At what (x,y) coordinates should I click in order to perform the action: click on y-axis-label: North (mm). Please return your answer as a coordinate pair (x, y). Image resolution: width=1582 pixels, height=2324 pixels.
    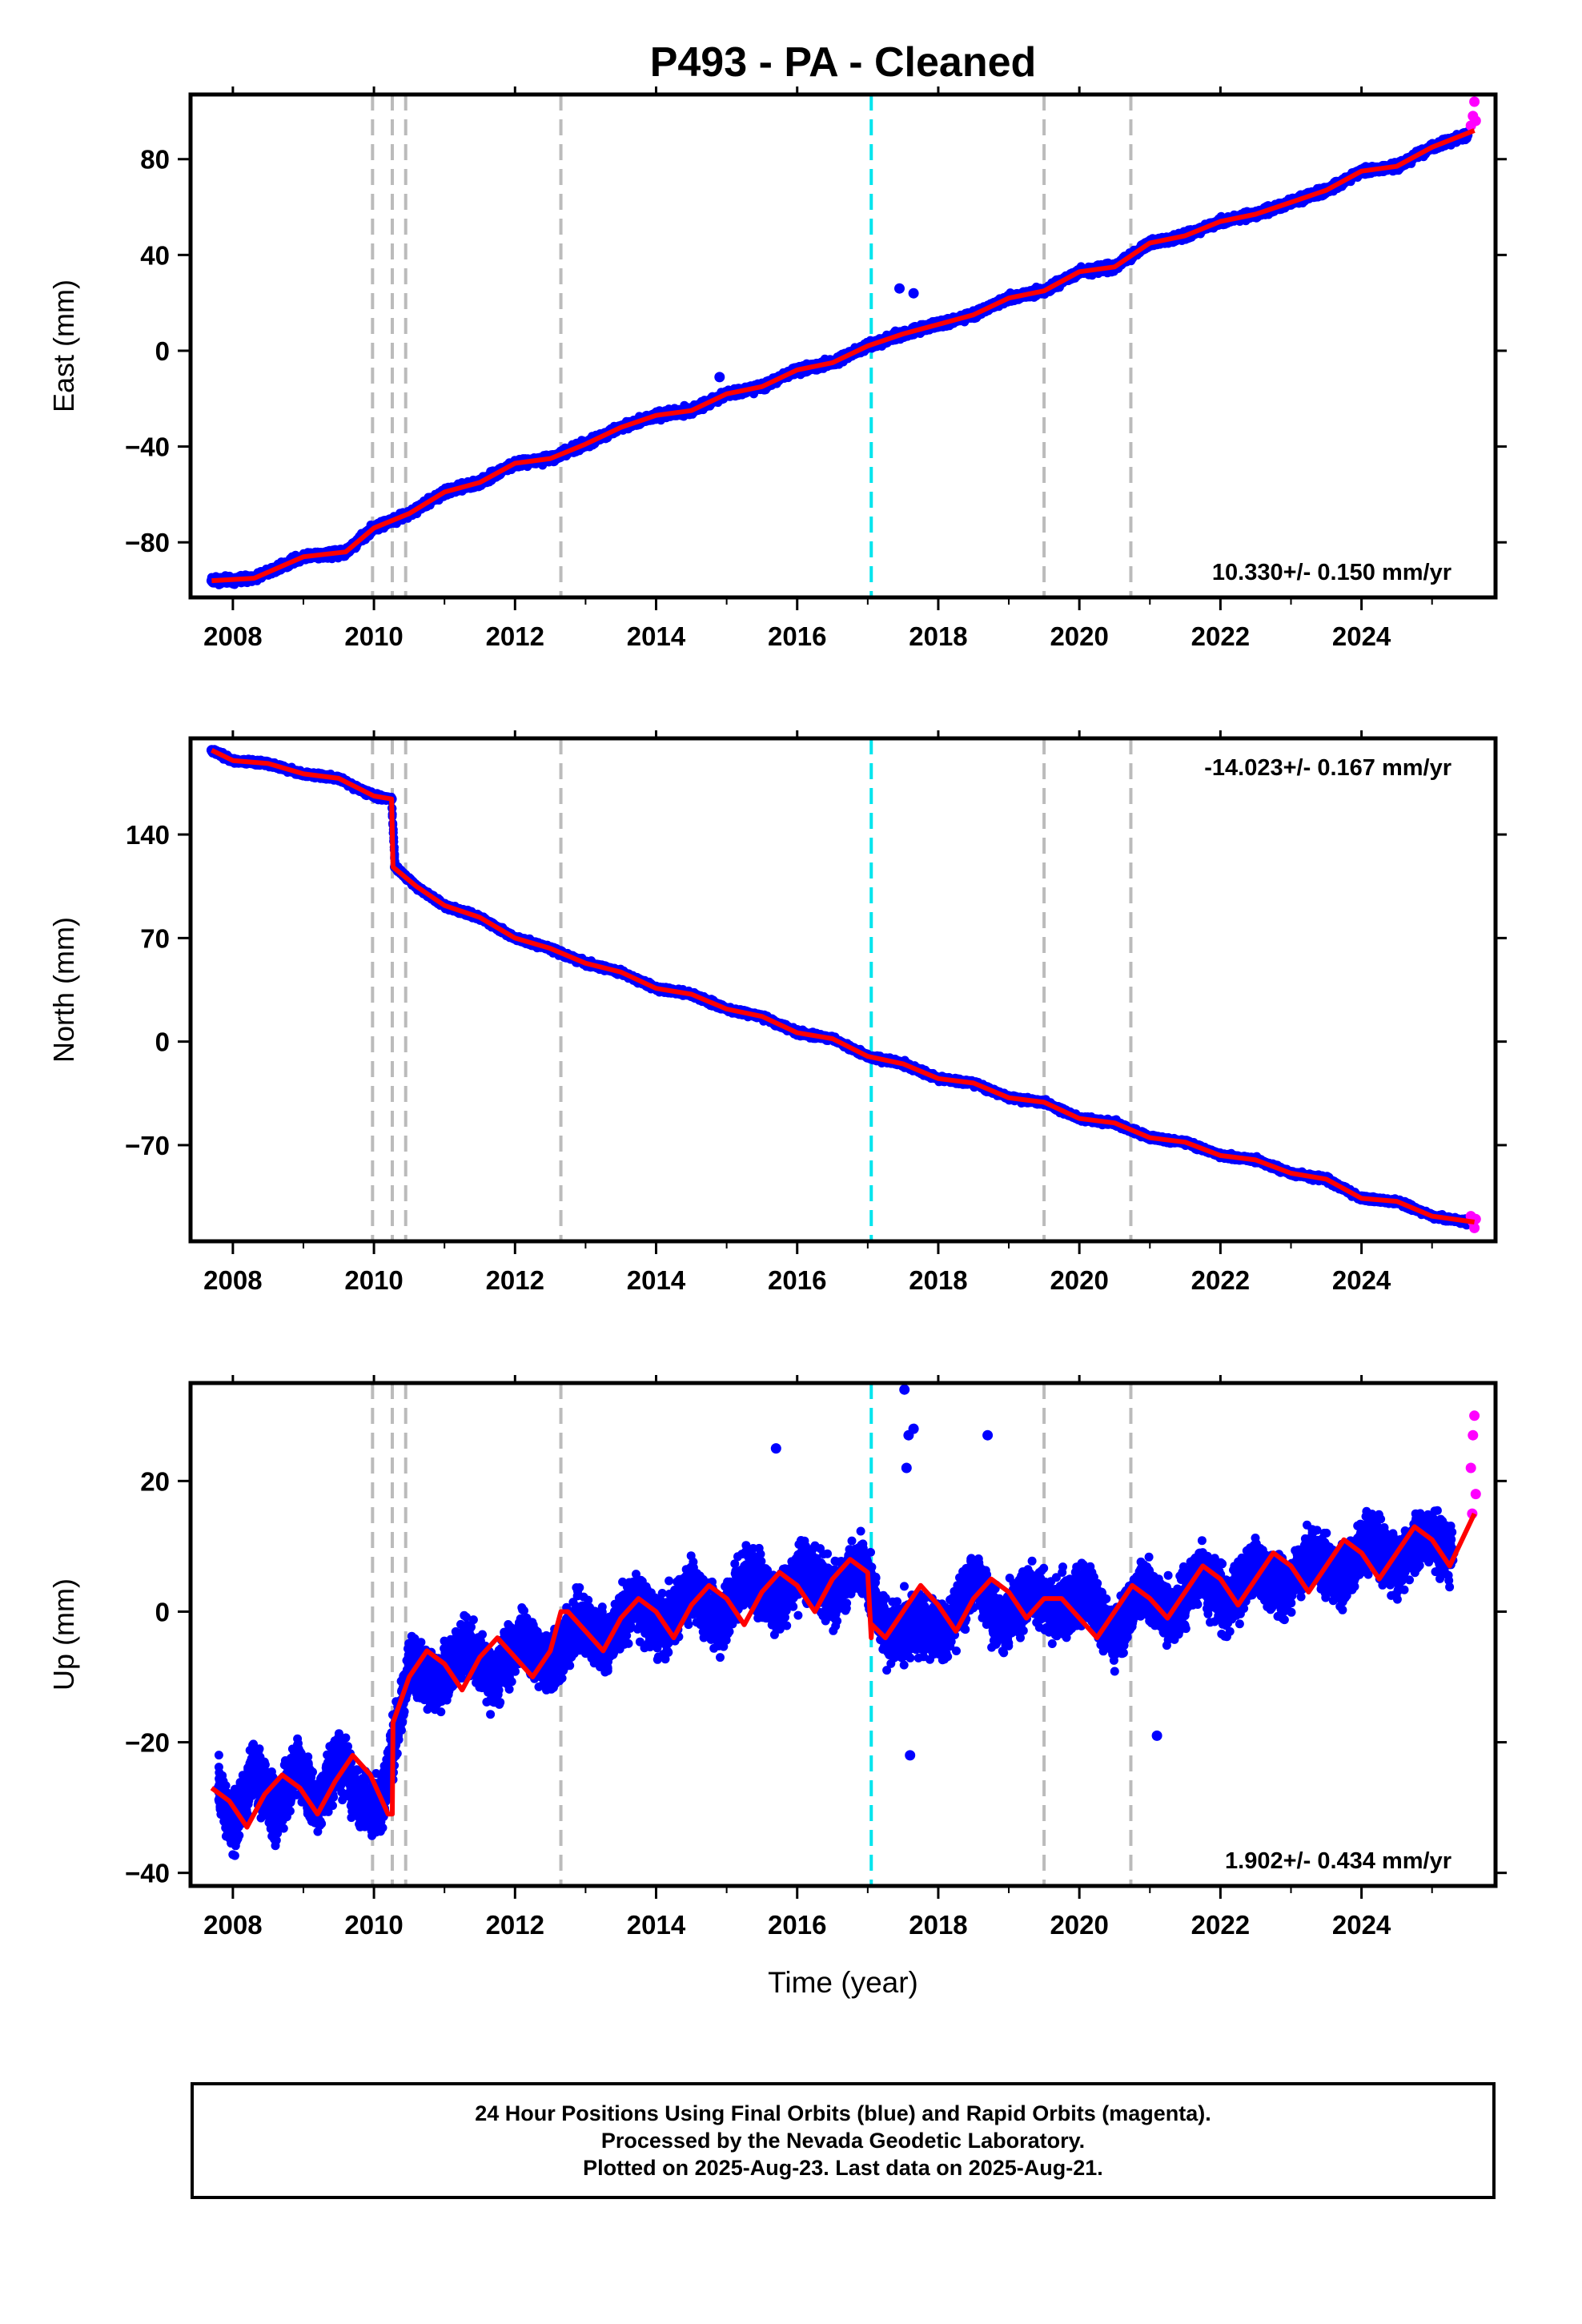
    Looking at the image, I should click on (64, 990).